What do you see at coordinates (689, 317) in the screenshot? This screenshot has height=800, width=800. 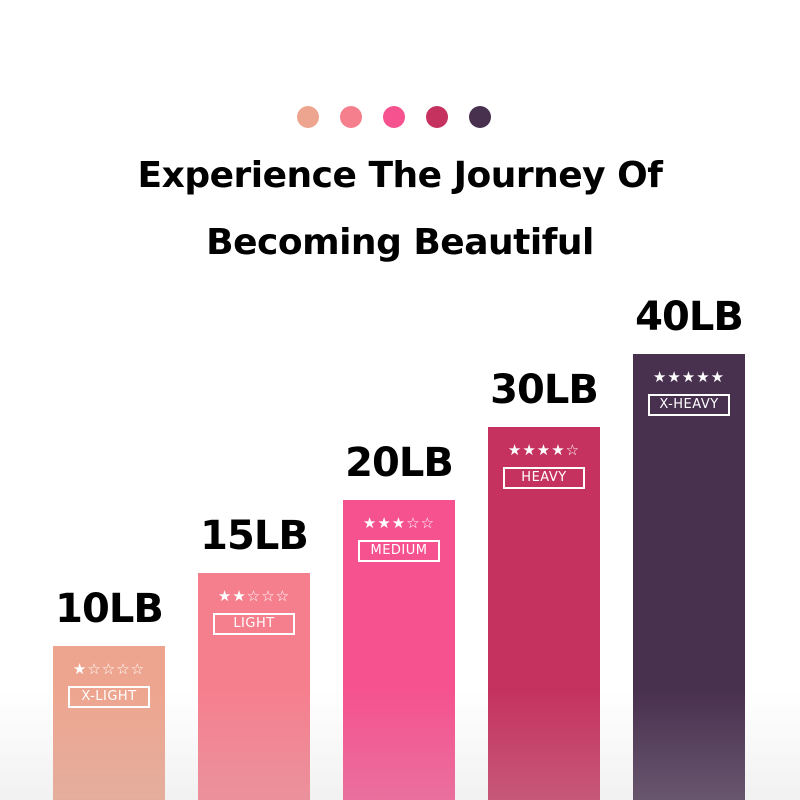 I see `bar-value-label: 40LB` at bounding box center [689, 317].